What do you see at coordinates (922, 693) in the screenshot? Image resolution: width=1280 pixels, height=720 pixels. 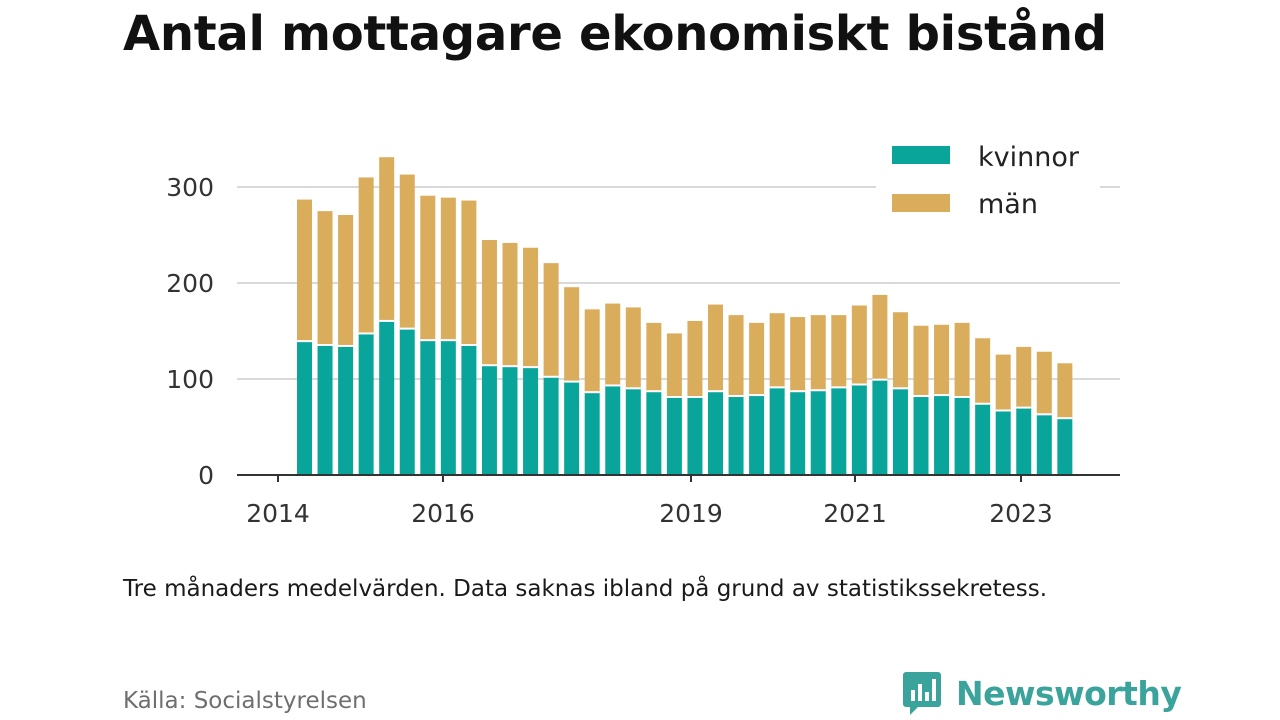 I see `newsworthy-logo-icon` at bounding box center [922, 693].